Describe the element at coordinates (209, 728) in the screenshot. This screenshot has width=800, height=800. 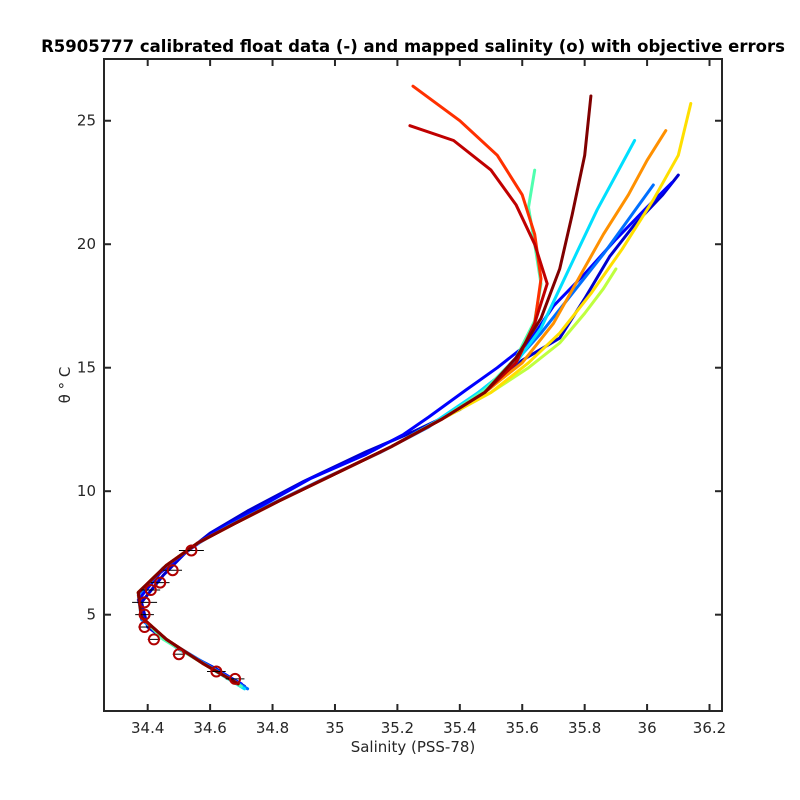
I see `x-tick-label-2: 34.6` at that location.